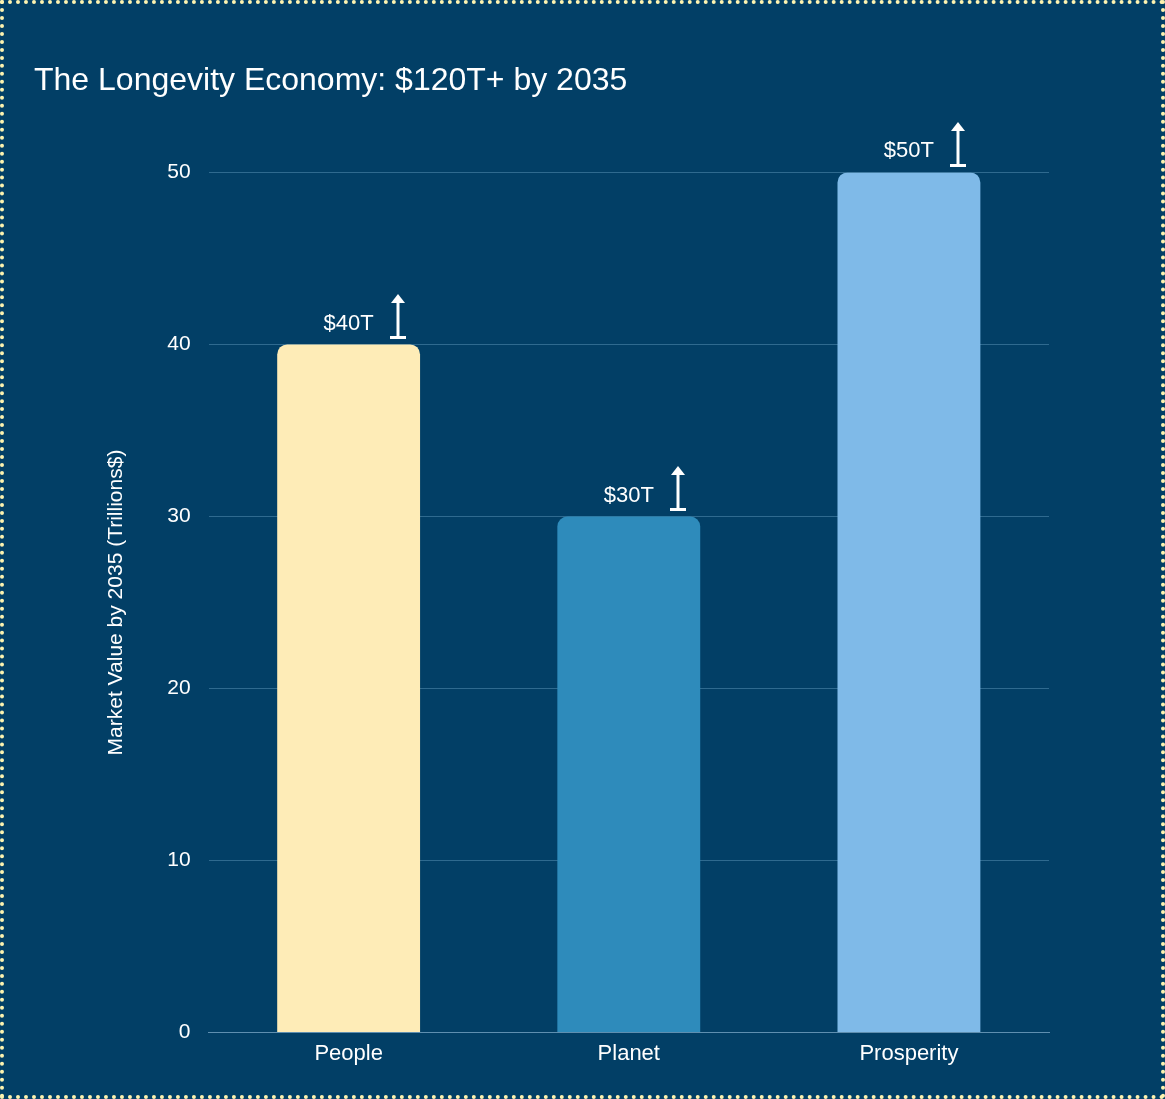  Describe the element at coordinates (348, 1052) in the screenshot. I see `x-tick-label: People` at that location.